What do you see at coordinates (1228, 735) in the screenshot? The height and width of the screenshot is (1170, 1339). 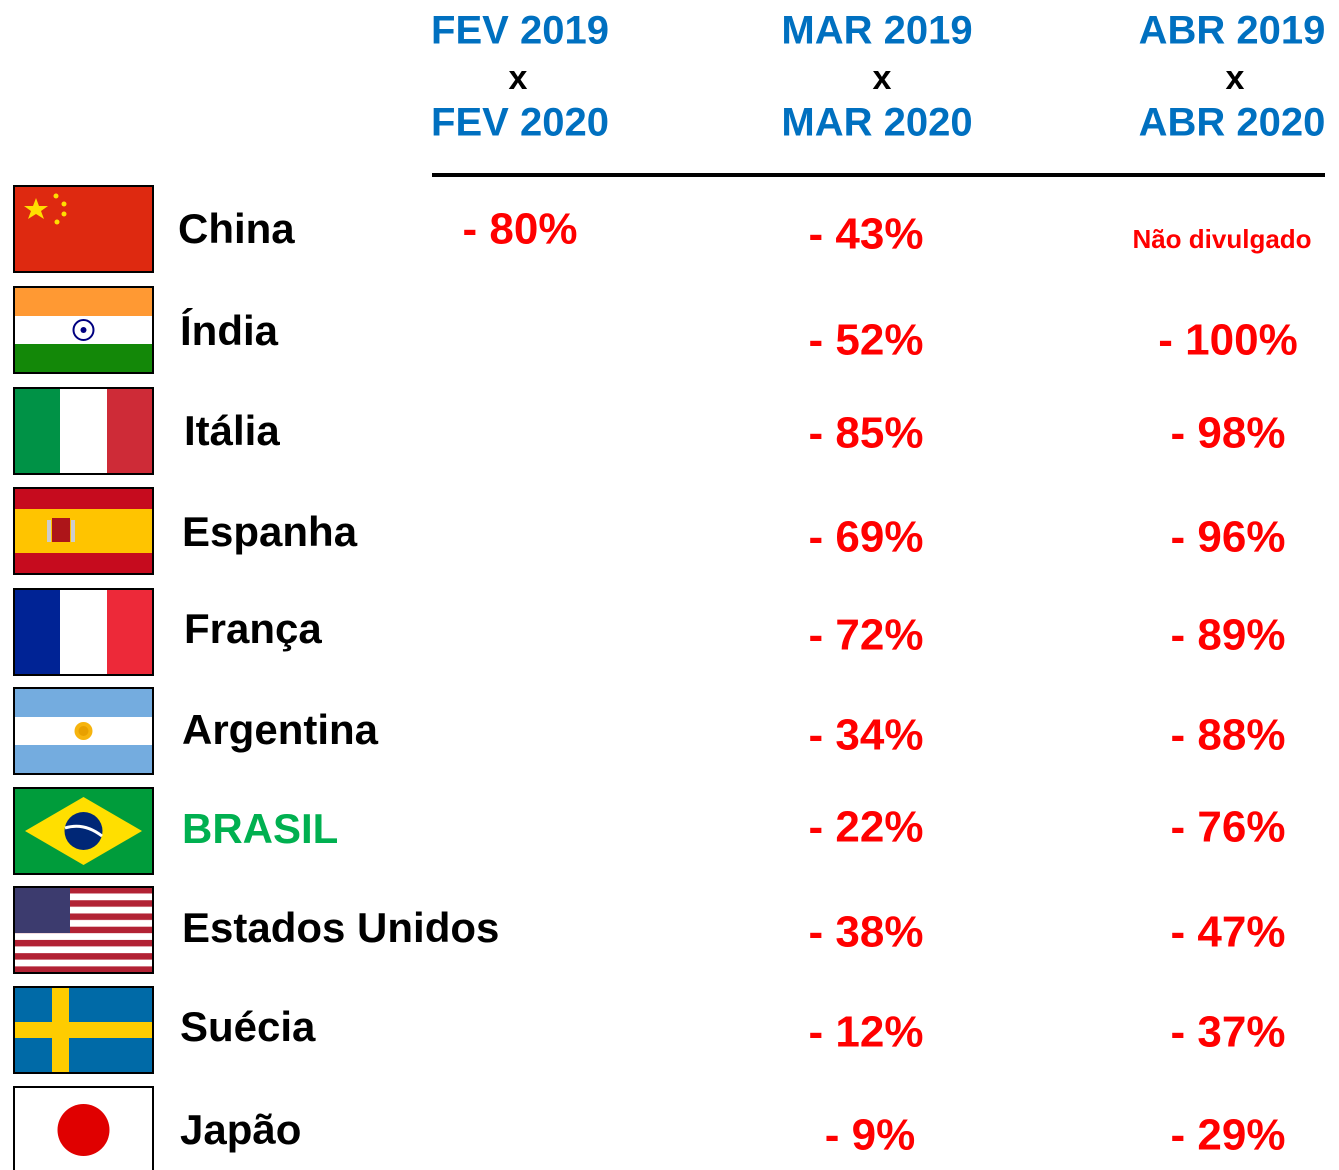 I see `value-cell: - 88%` at bounding box center [1228, 735].